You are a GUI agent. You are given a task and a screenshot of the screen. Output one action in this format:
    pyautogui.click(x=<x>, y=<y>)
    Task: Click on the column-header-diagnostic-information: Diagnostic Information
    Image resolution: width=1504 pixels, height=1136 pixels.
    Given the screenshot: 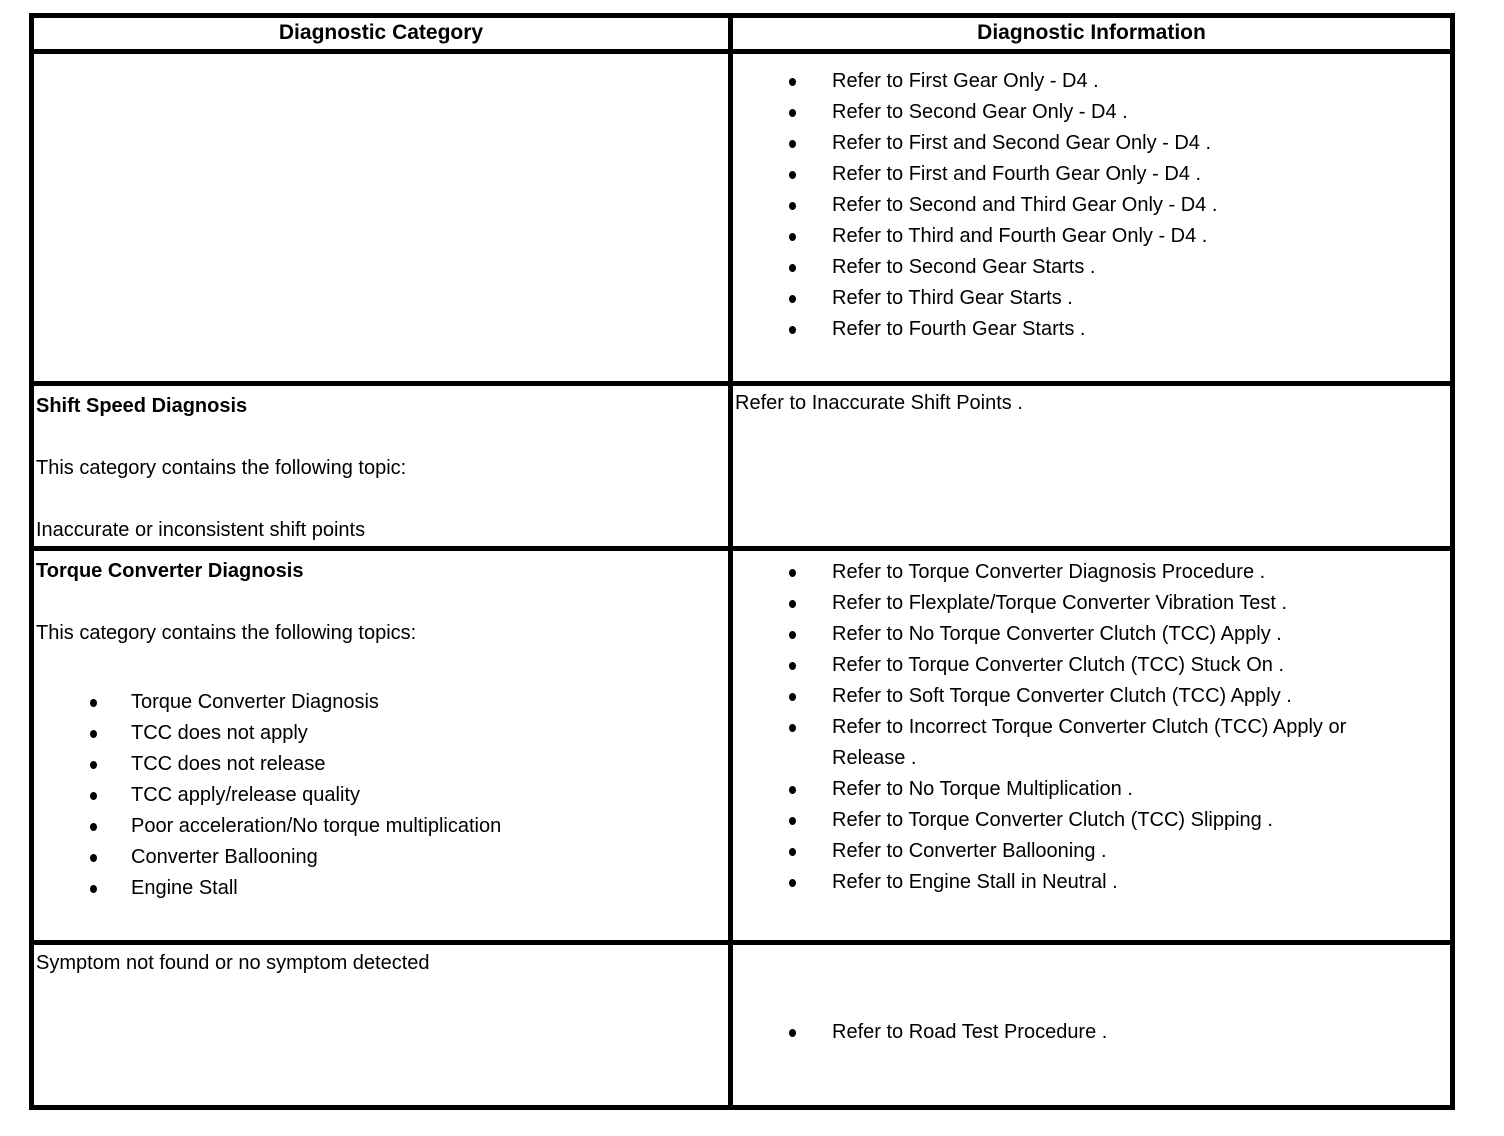 What is the action you would take?
    pyautogui.click(x=1091, y=33)
    